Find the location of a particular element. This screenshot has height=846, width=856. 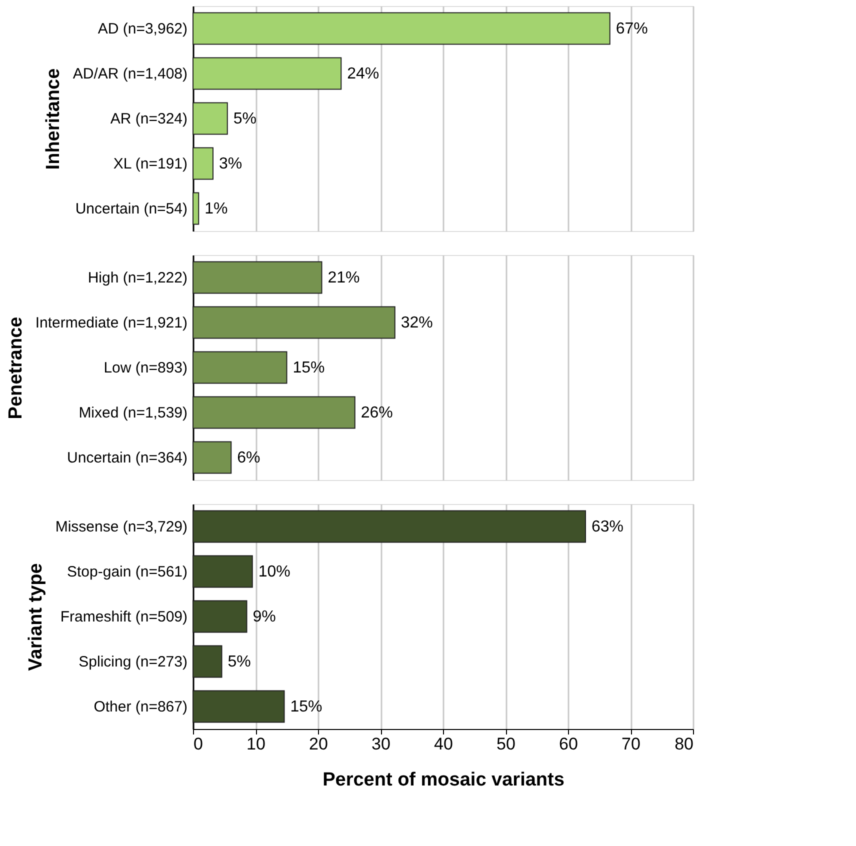

x-tick-label: 40 is located at coordinates (443, 744).